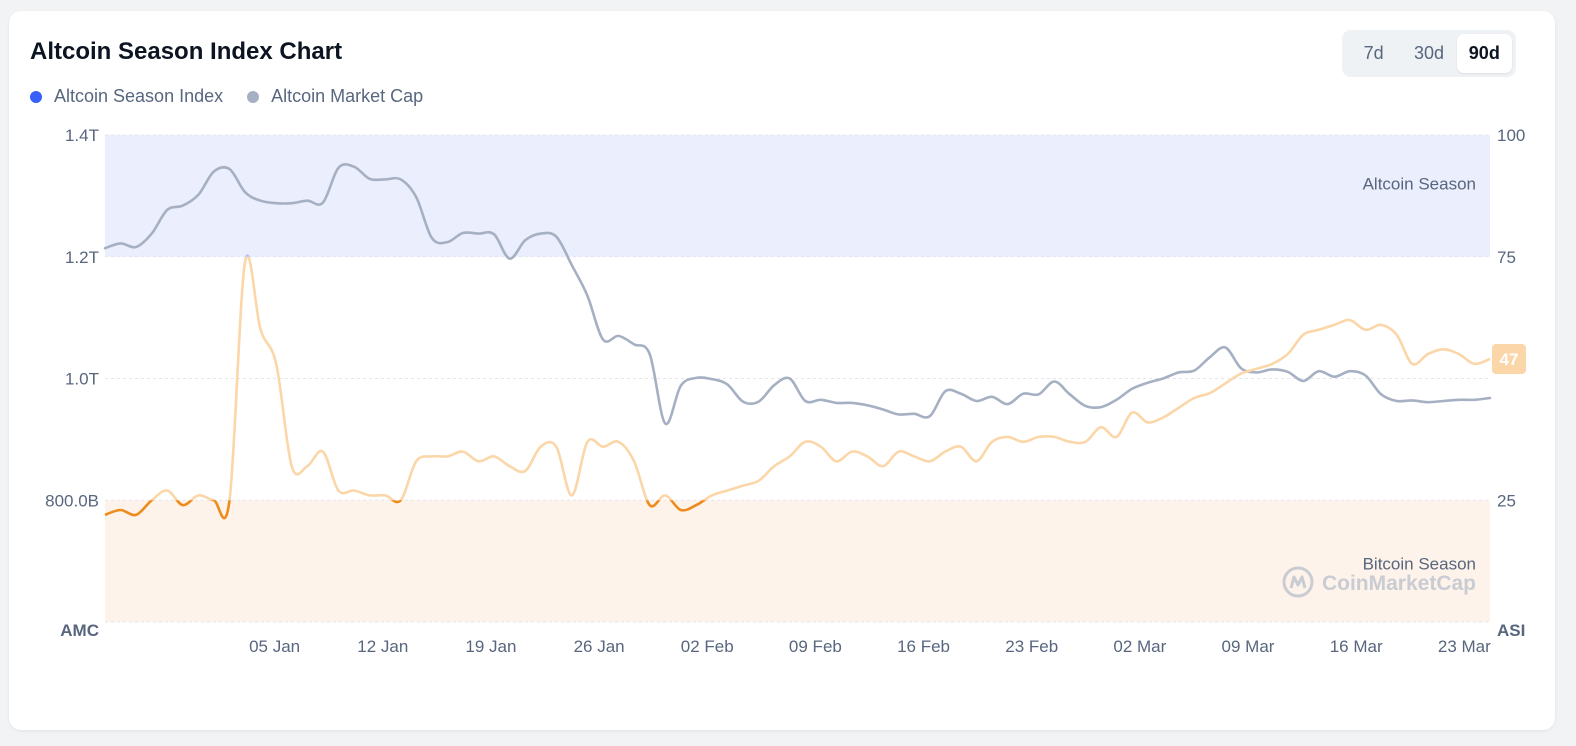 The image size is (1576, 746). Describe the element at coordinates (186, 51) in the screenshot. I see `chart-title: Altcoin Season Index Chart` at that location.